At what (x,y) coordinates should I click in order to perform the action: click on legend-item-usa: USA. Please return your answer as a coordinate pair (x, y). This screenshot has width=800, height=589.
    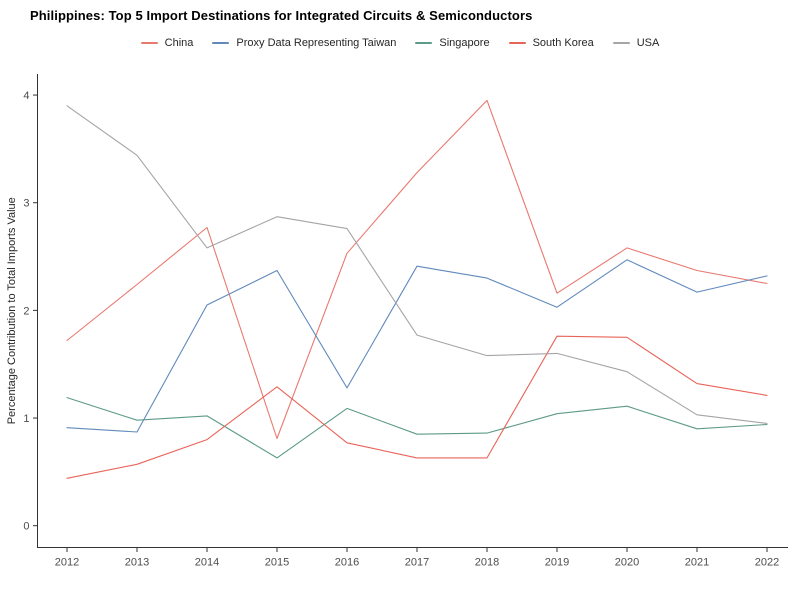
    Looking at the image, I should click on (636, 43).